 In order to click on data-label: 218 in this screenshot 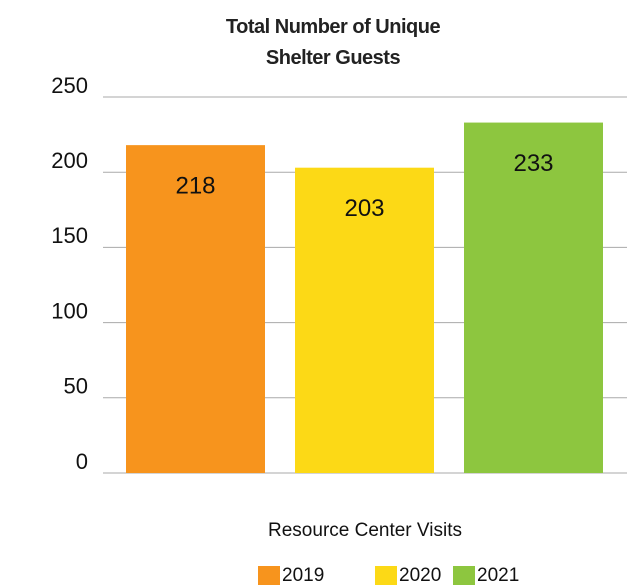, I will do `click(195, 185)`.